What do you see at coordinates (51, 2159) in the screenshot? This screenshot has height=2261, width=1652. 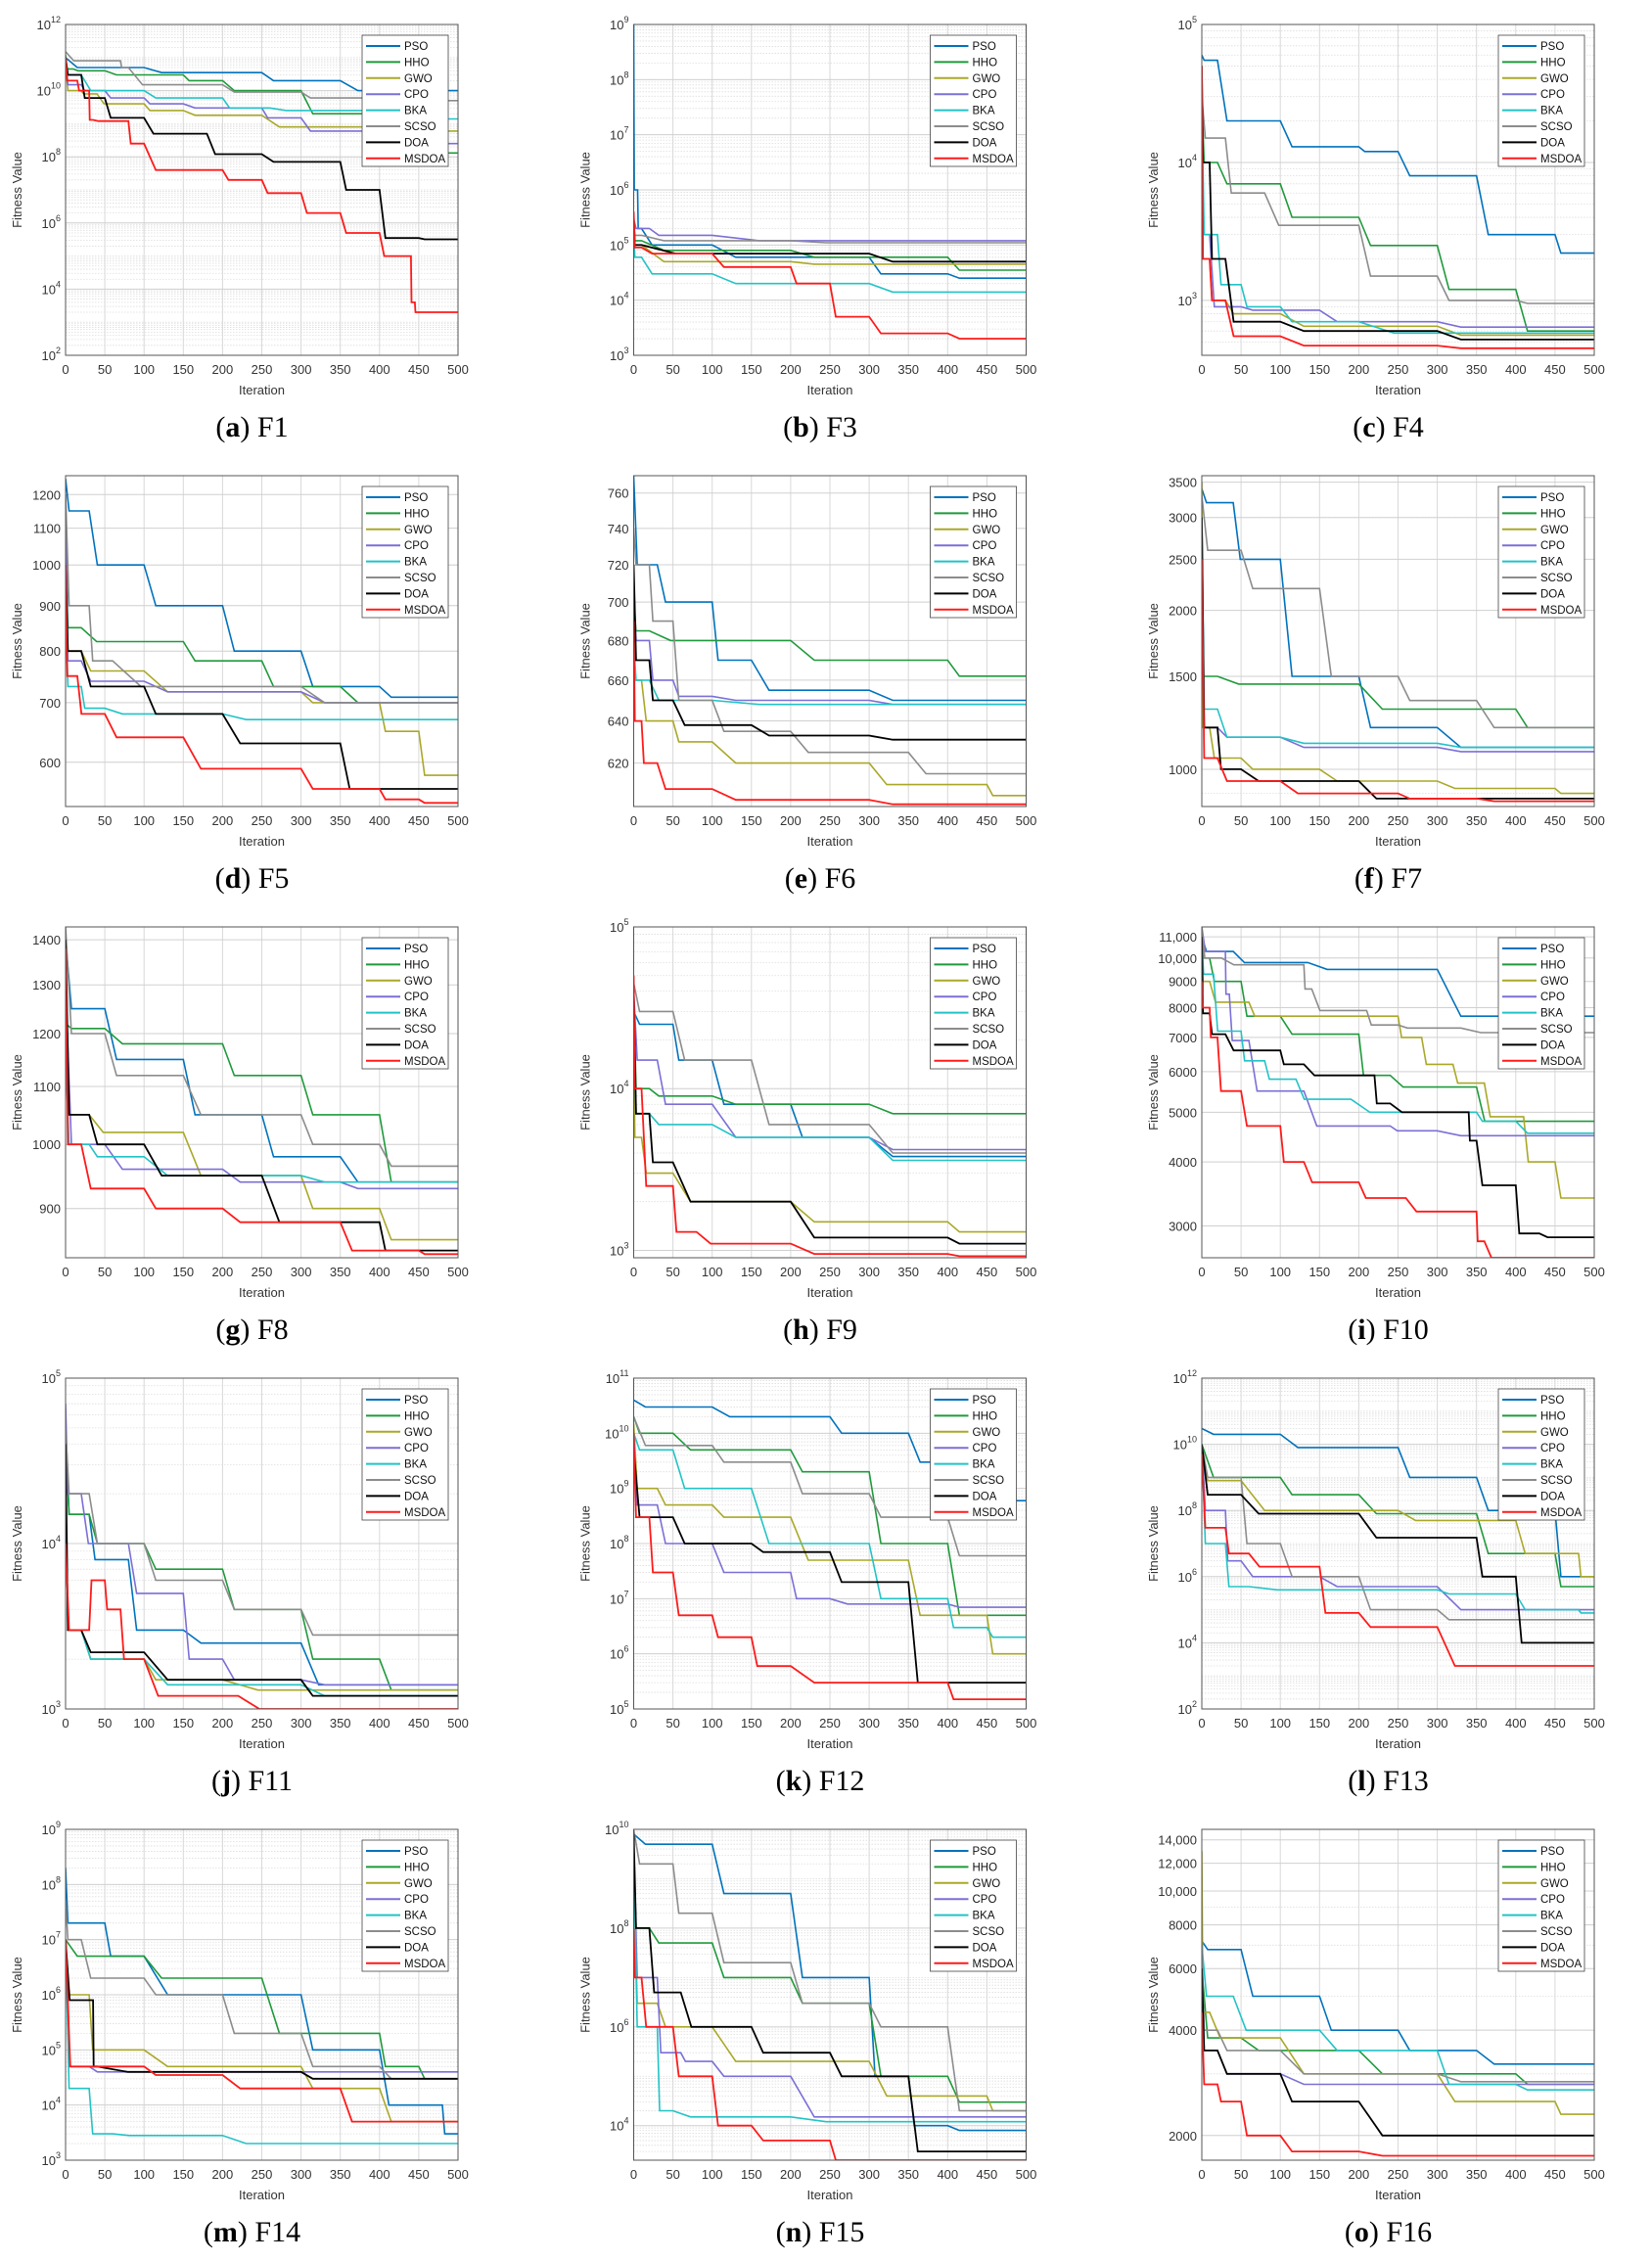 I see `y-tick-label: 10³` at bounding box center [51, 2159].